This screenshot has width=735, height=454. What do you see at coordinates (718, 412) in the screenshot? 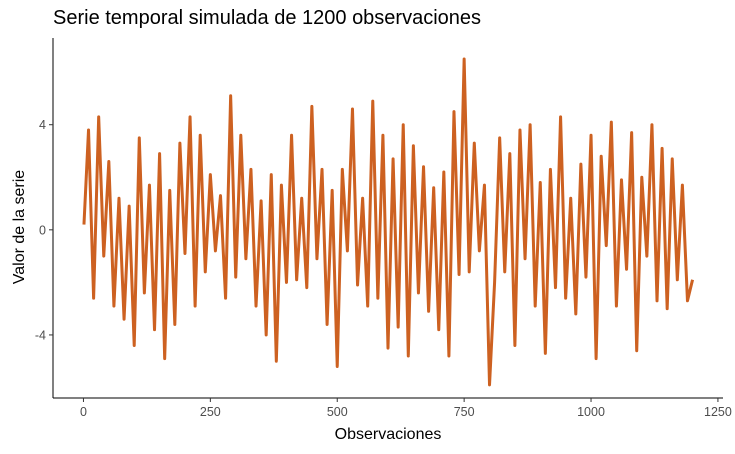
I see `x-tick-label: 1250` at bounding box center [718, 412].